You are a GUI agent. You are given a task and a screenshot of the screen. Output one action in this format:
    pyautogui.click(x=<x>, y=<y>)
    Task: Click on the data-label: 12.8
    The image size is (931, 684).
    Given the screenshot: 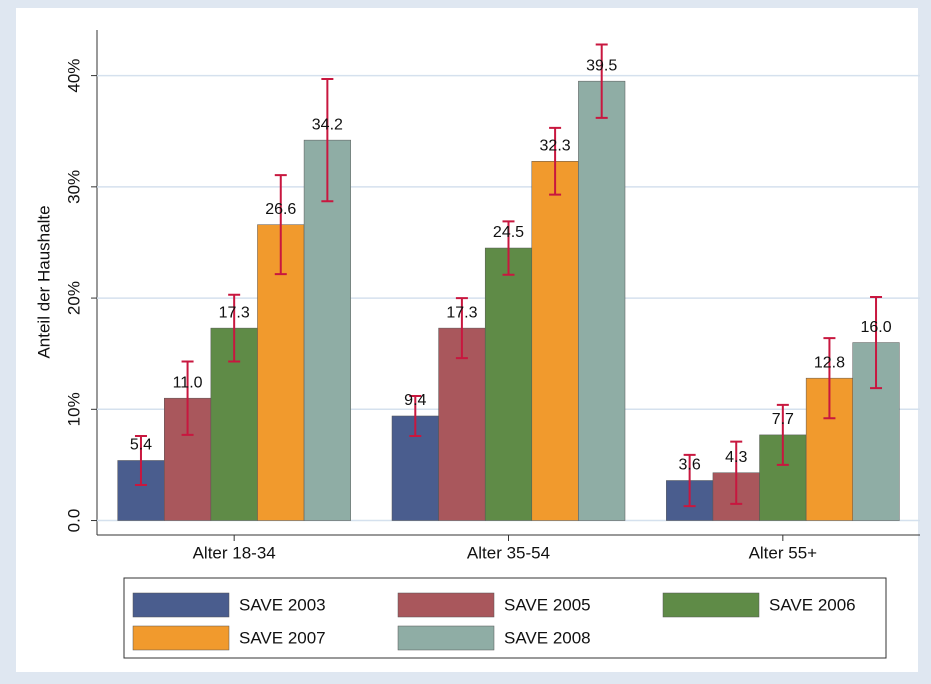 What is the action you would take?
    pyautogui.click(x=829, y=362)
    